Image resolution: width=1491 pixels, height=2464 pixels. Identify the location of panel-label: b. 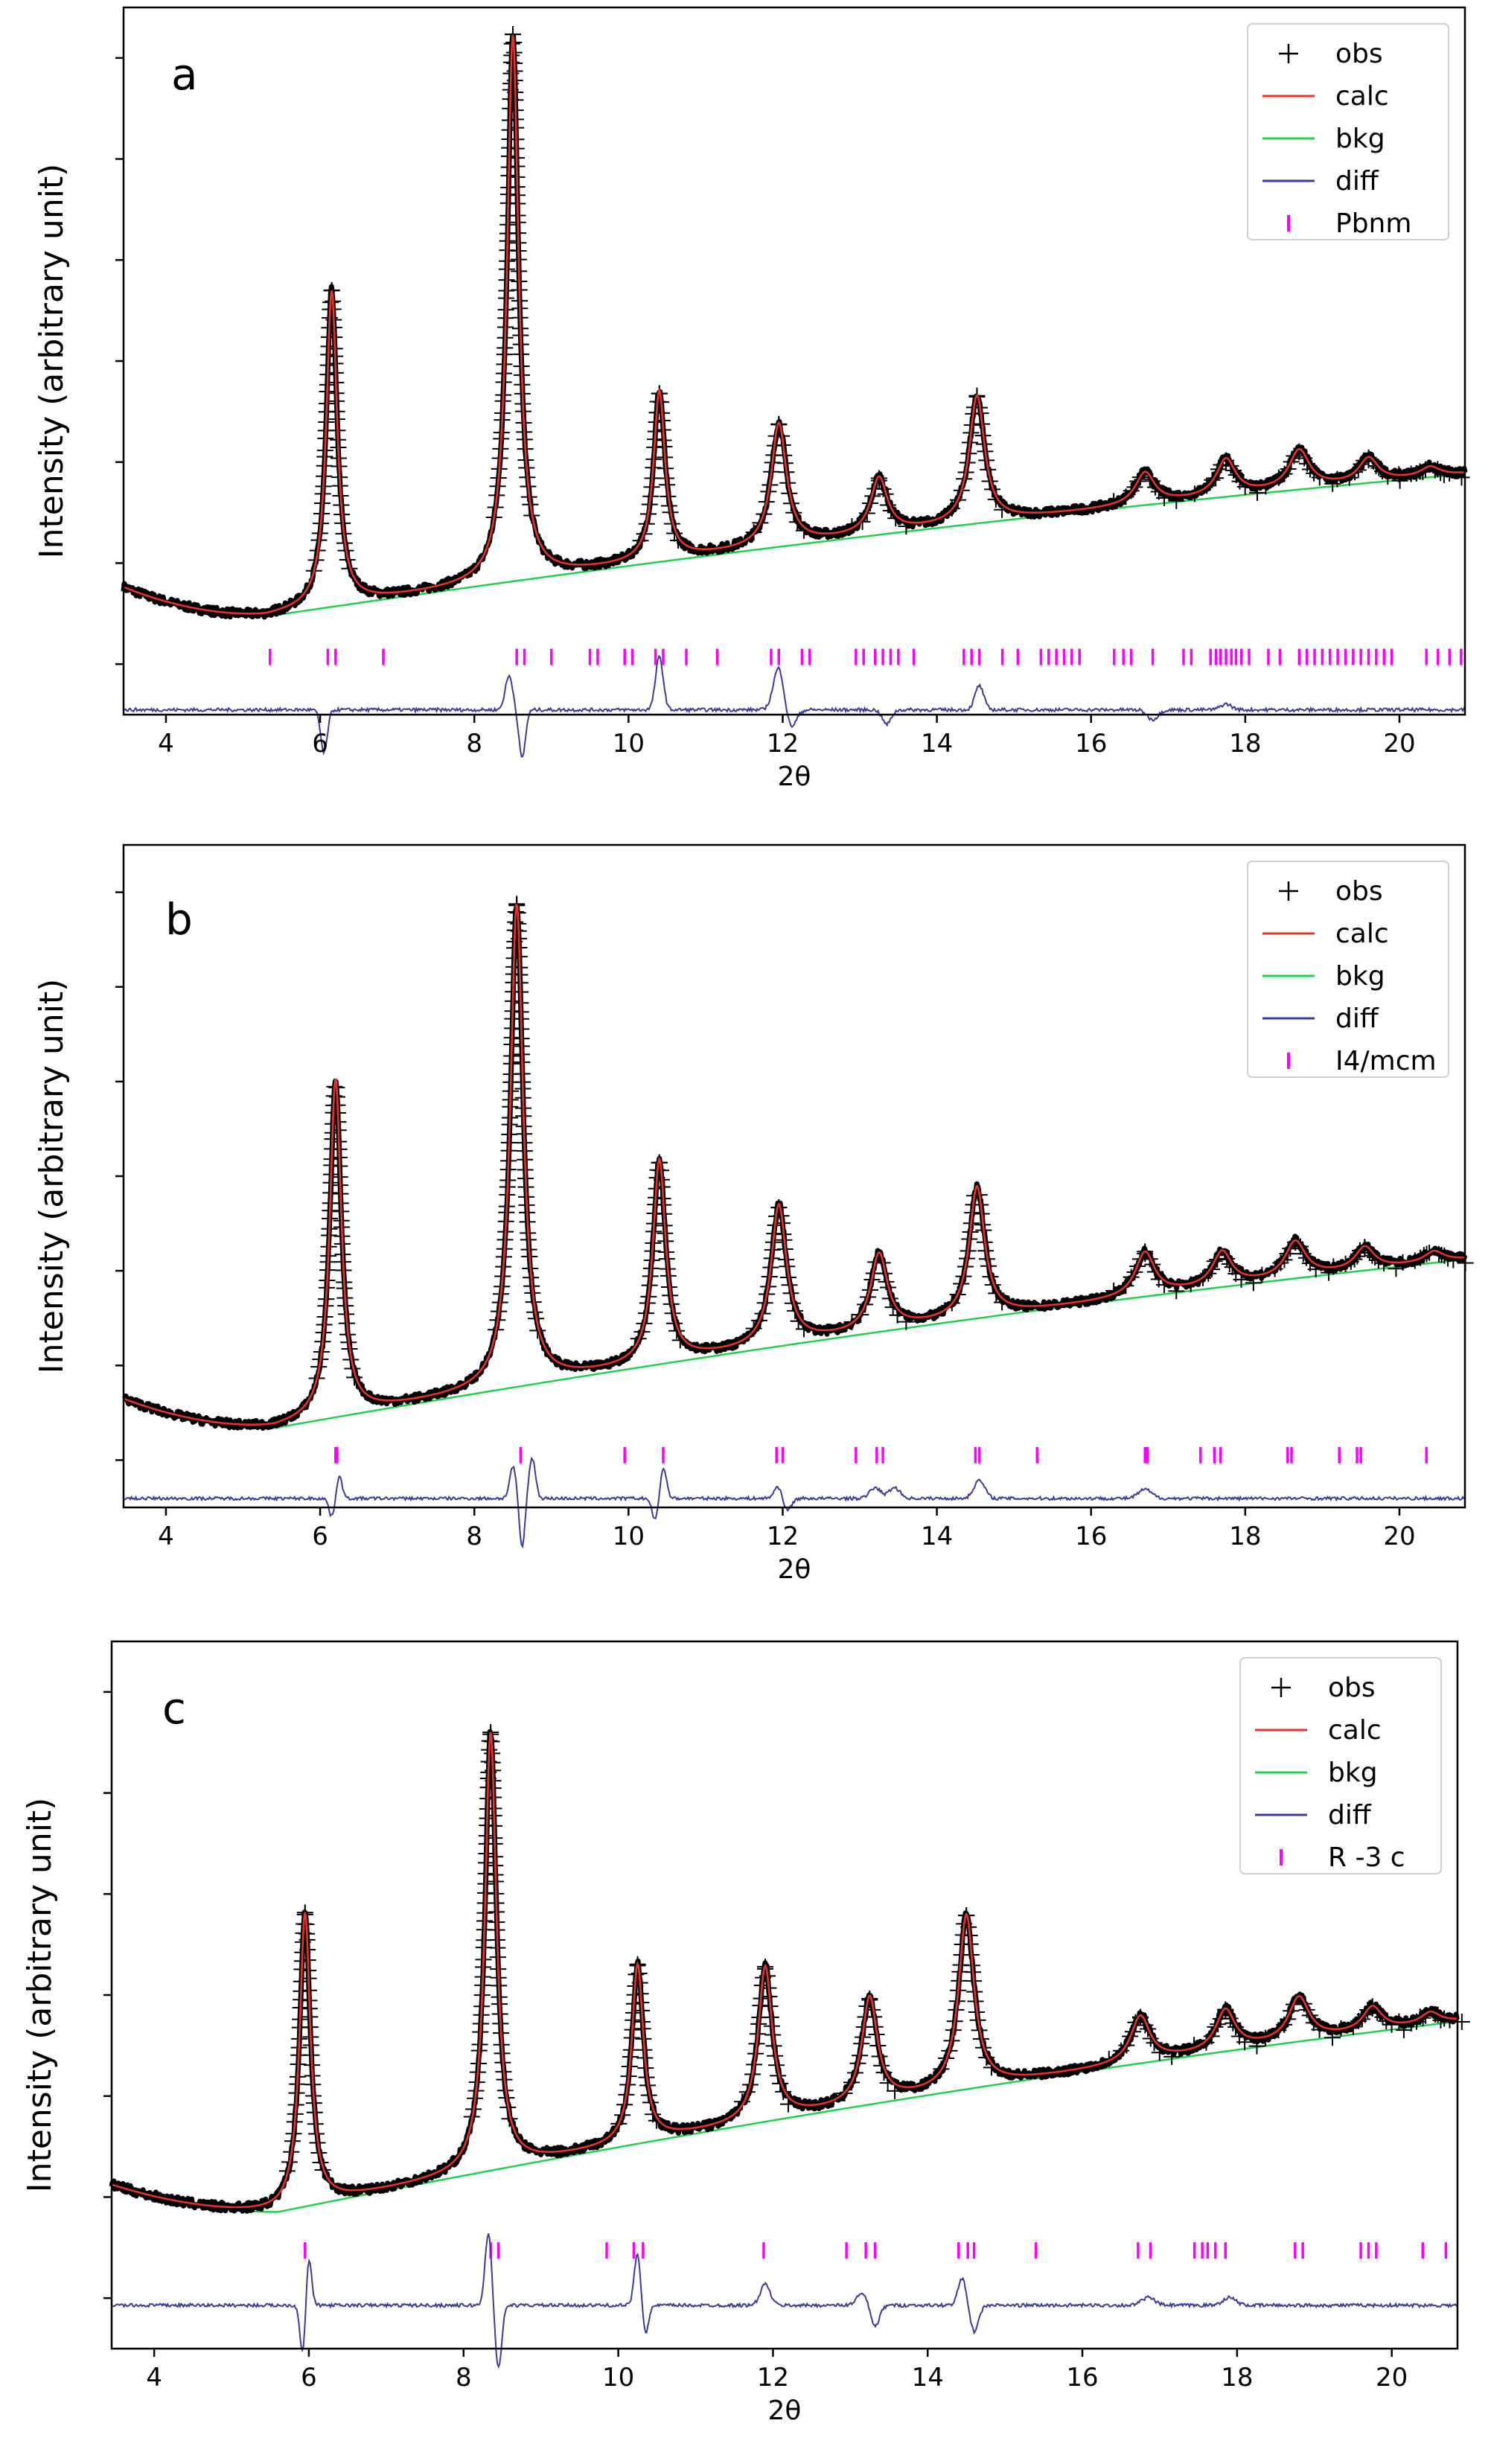
(179, 920).